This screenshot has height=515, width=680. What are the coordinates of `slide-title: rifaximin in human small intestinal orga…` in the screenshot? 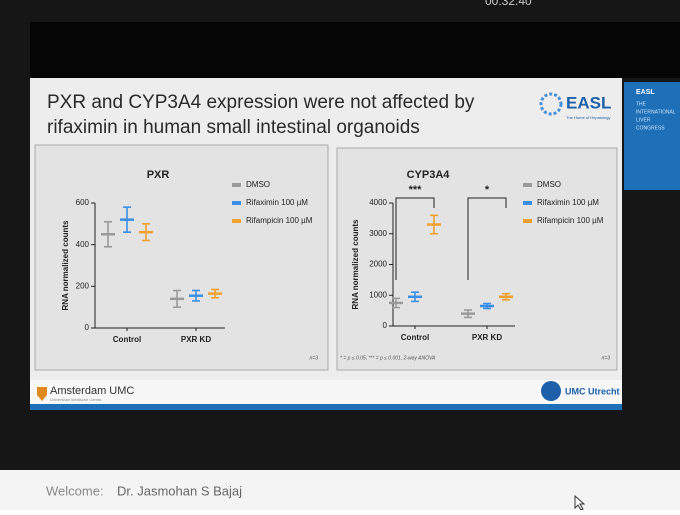 It's located at (233, 127).